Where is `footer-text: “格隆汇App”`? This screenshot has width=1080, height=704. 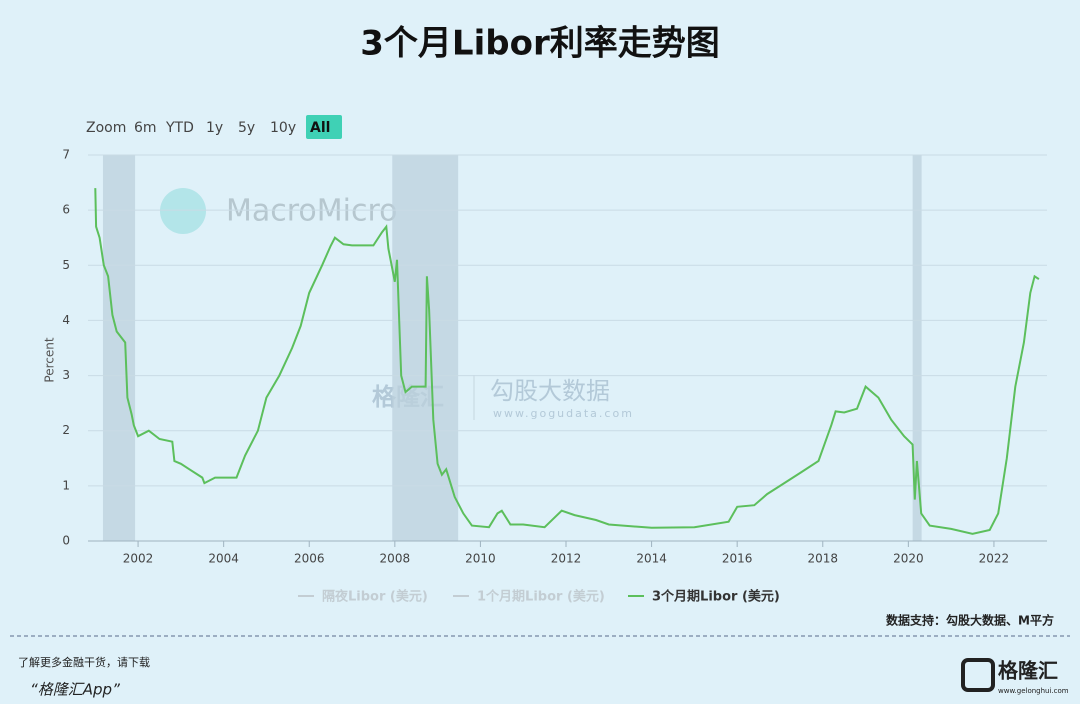 footer-text: “格隆汇App” is located at coordinates (75, 690).